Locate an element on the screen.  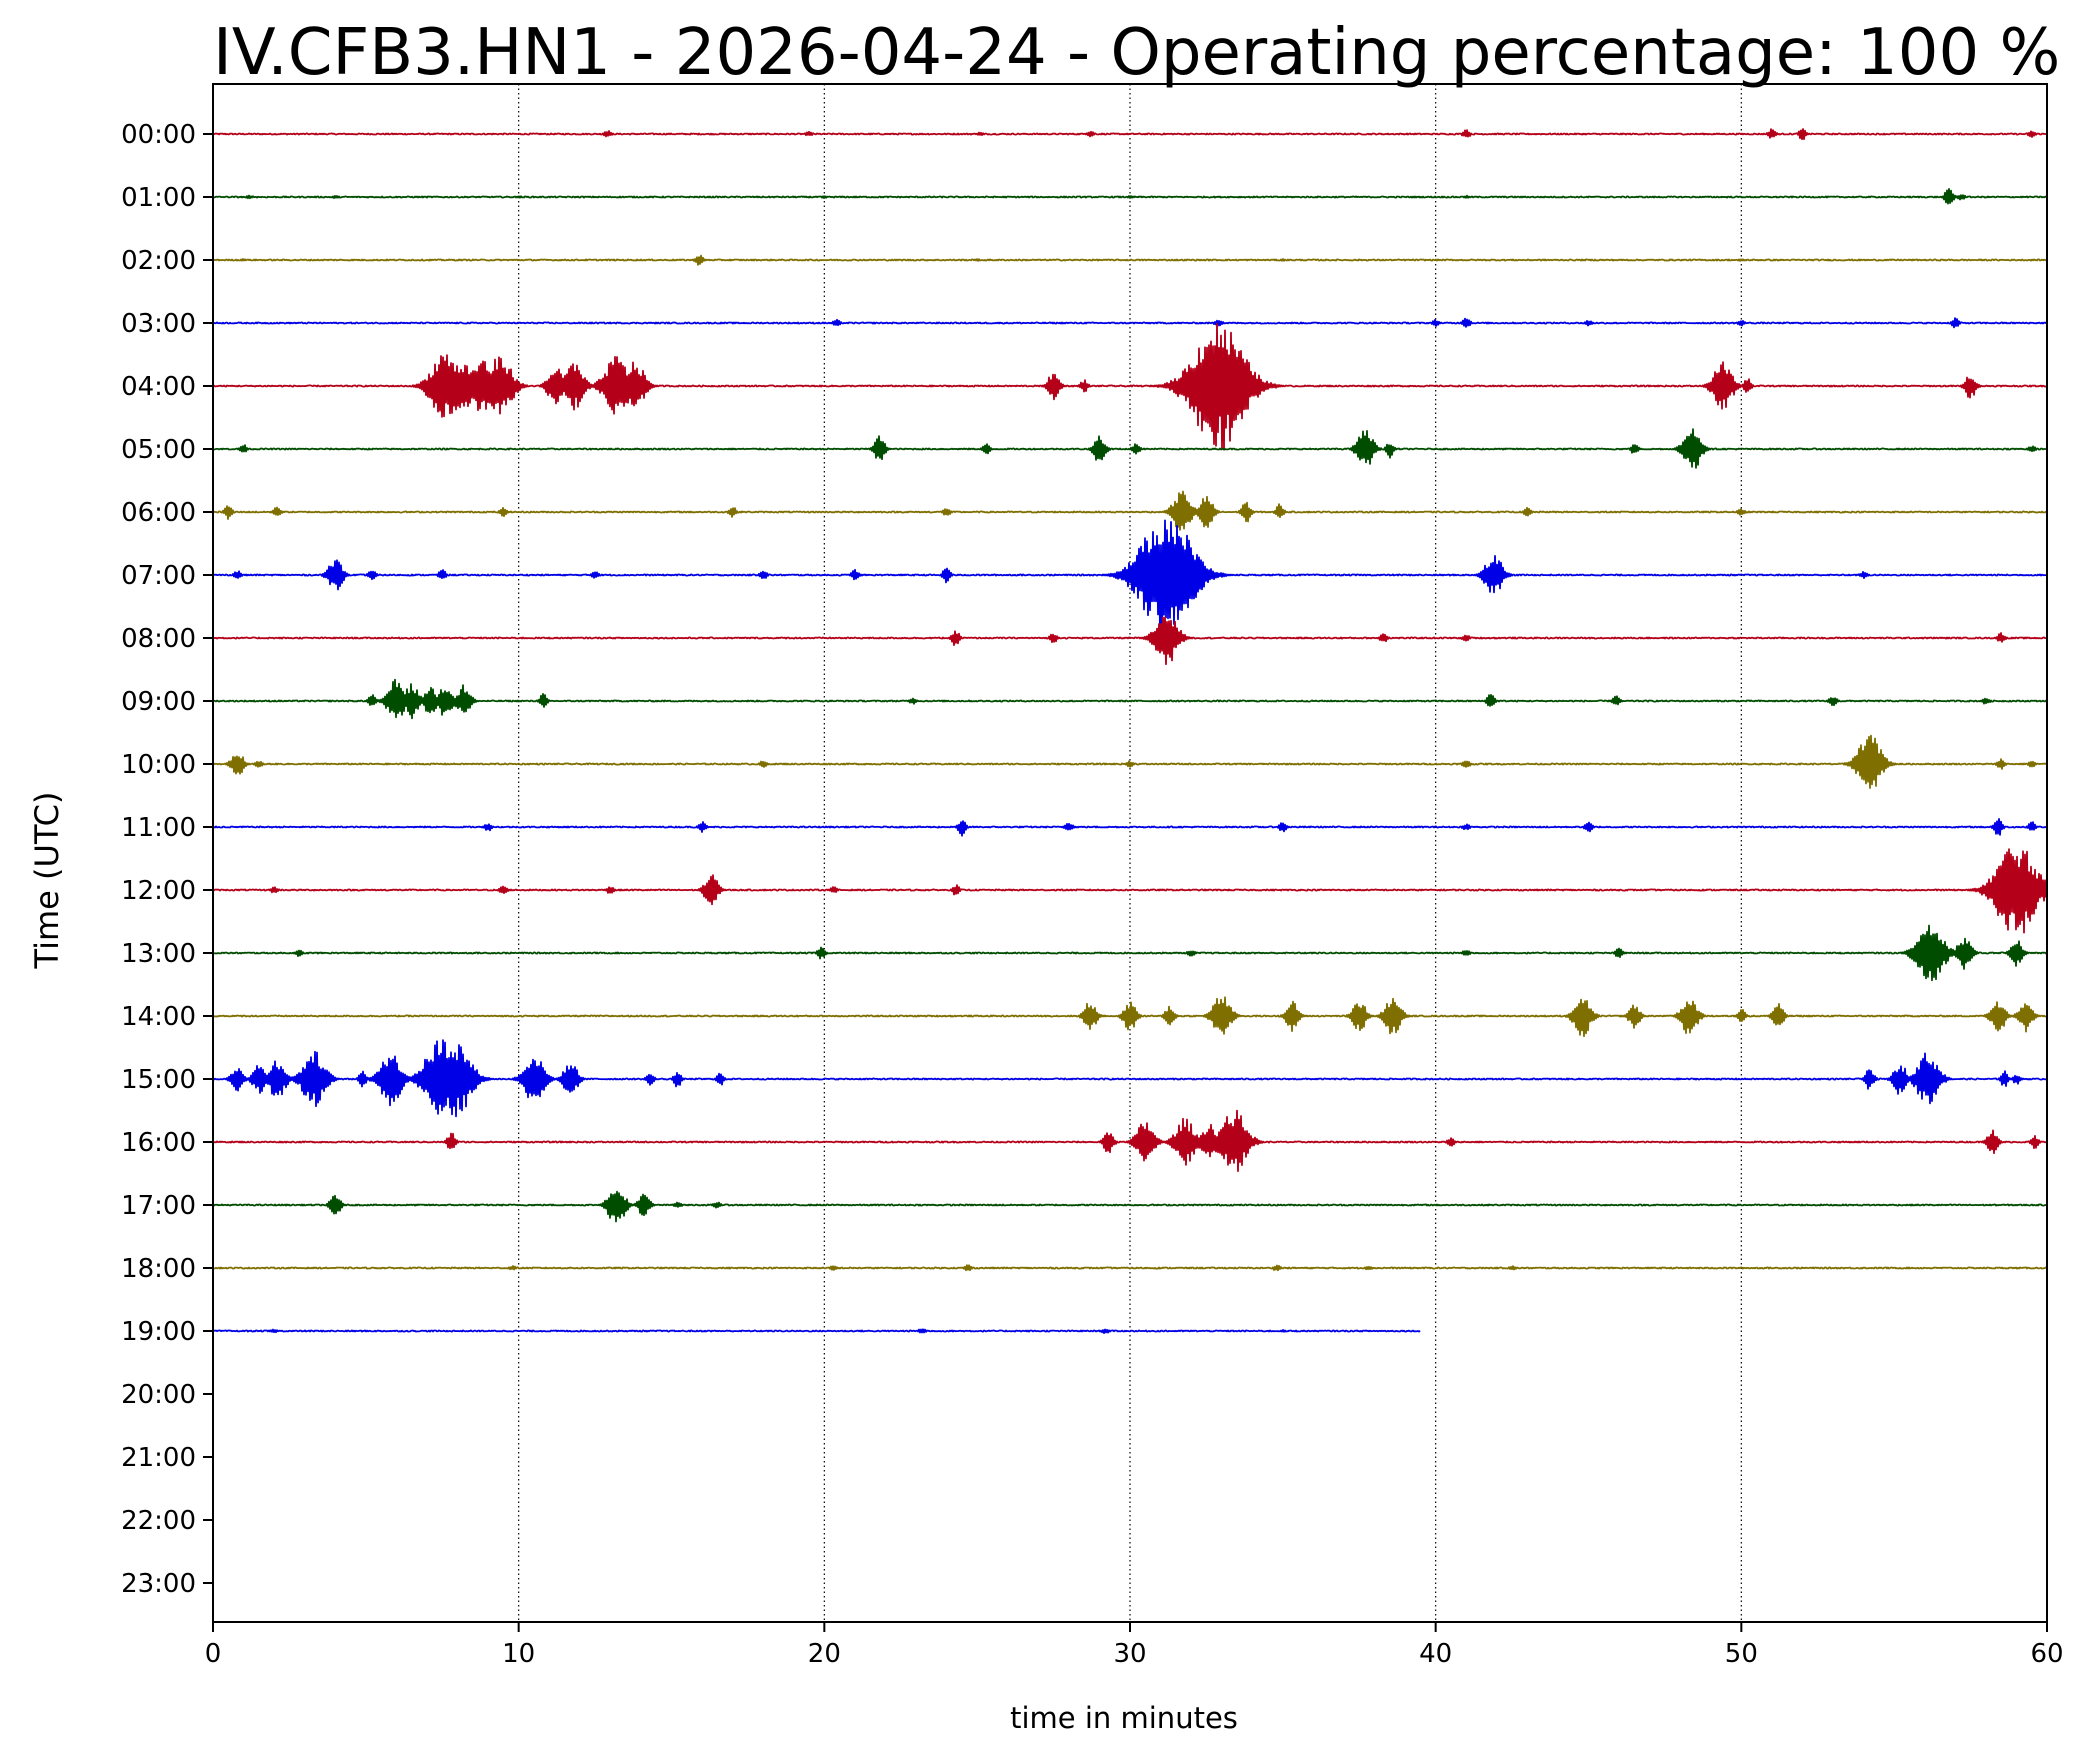
y-tick-label: 11:00 is located at coordinates (158, 828).